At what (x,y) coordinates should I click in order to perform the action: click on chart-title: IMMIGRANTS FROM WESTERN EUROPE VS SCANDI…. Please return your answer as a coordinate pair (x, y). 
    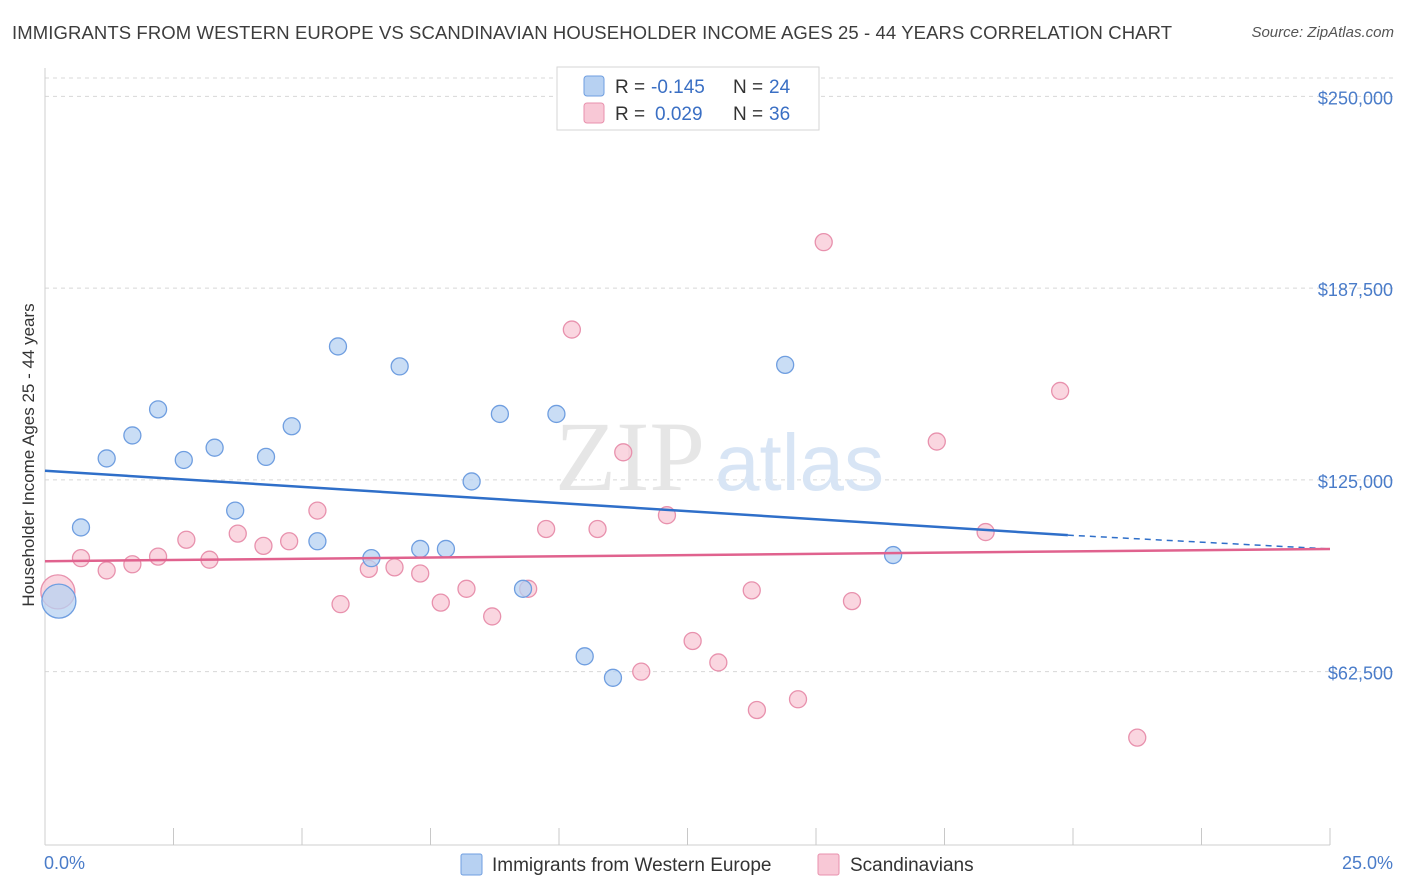
    Looking at the image, I should click on (592, 32).